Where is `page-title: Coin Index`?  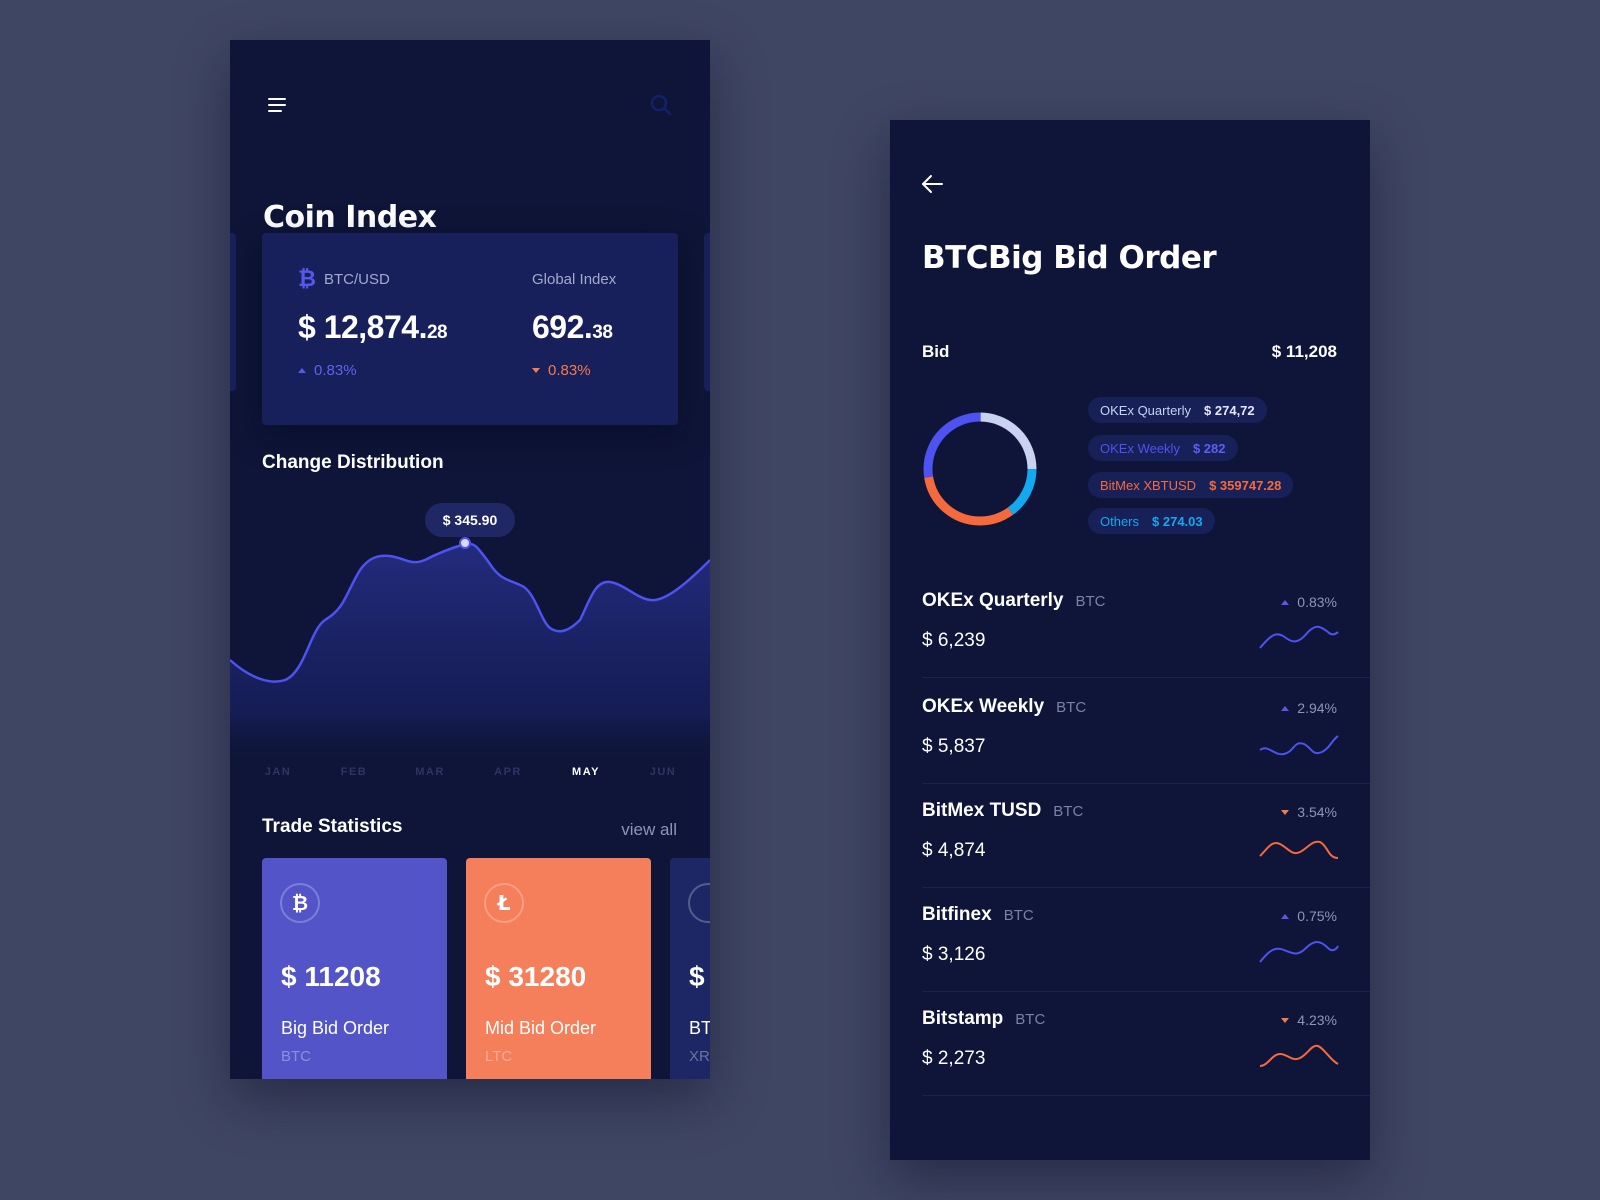
page-title: Coin Index is located at coordinates (350, 217).